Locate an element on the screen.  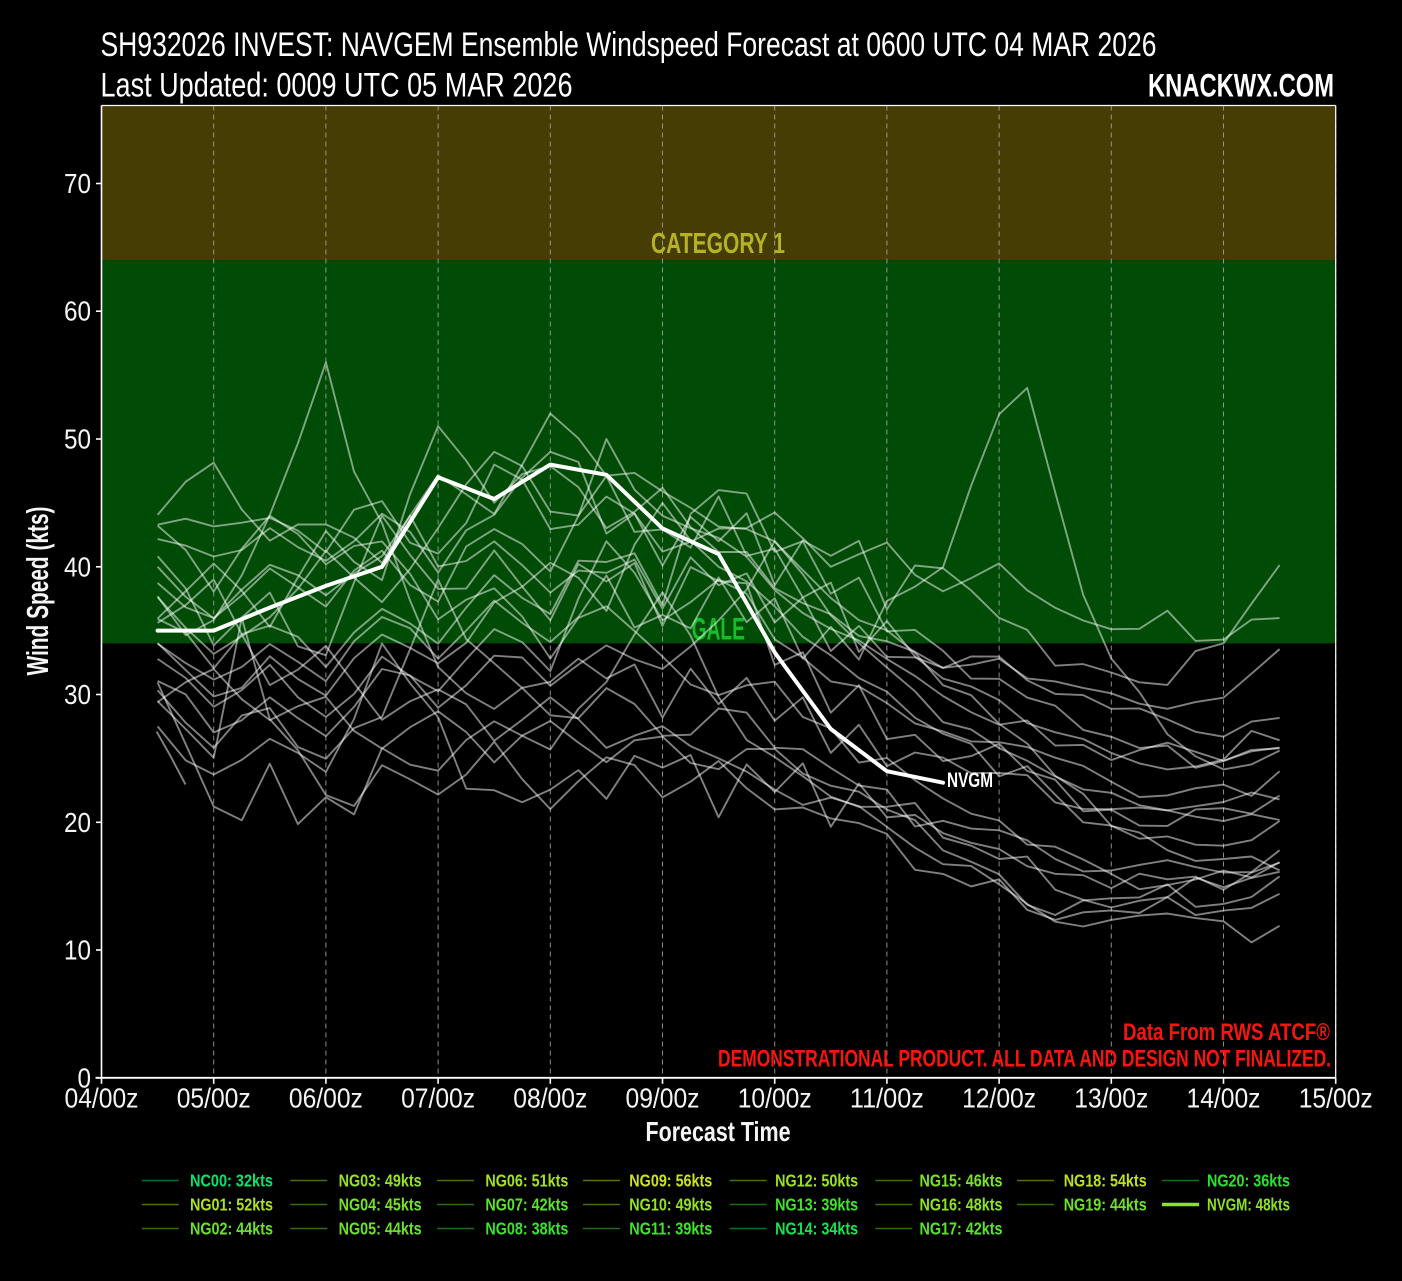
svg-text: 50 is located at coordinates (77, 439).